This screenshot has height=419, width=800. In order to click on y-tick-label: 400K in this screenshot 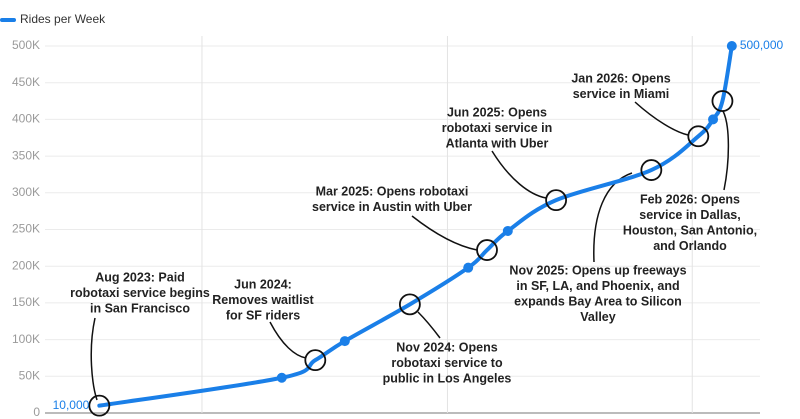, I will do `click(26, 119)`.